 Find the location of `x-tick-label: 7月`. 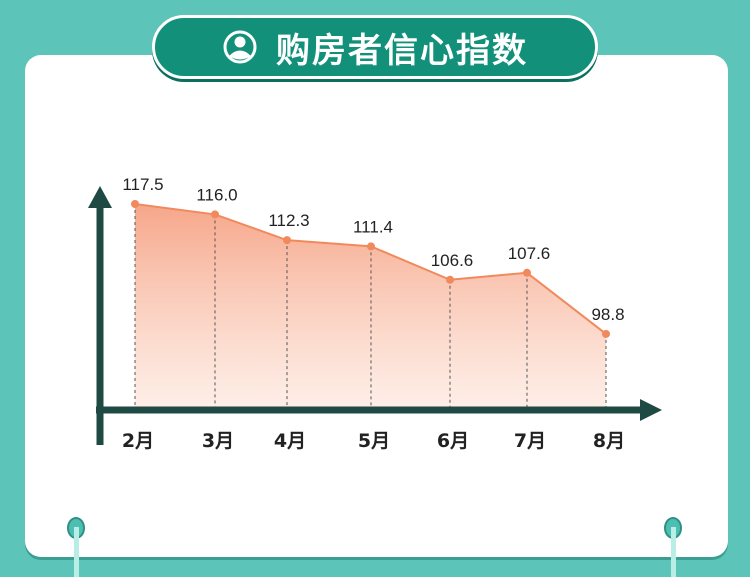

x-tick-label: 7月 is located at coordinates (530, 441).